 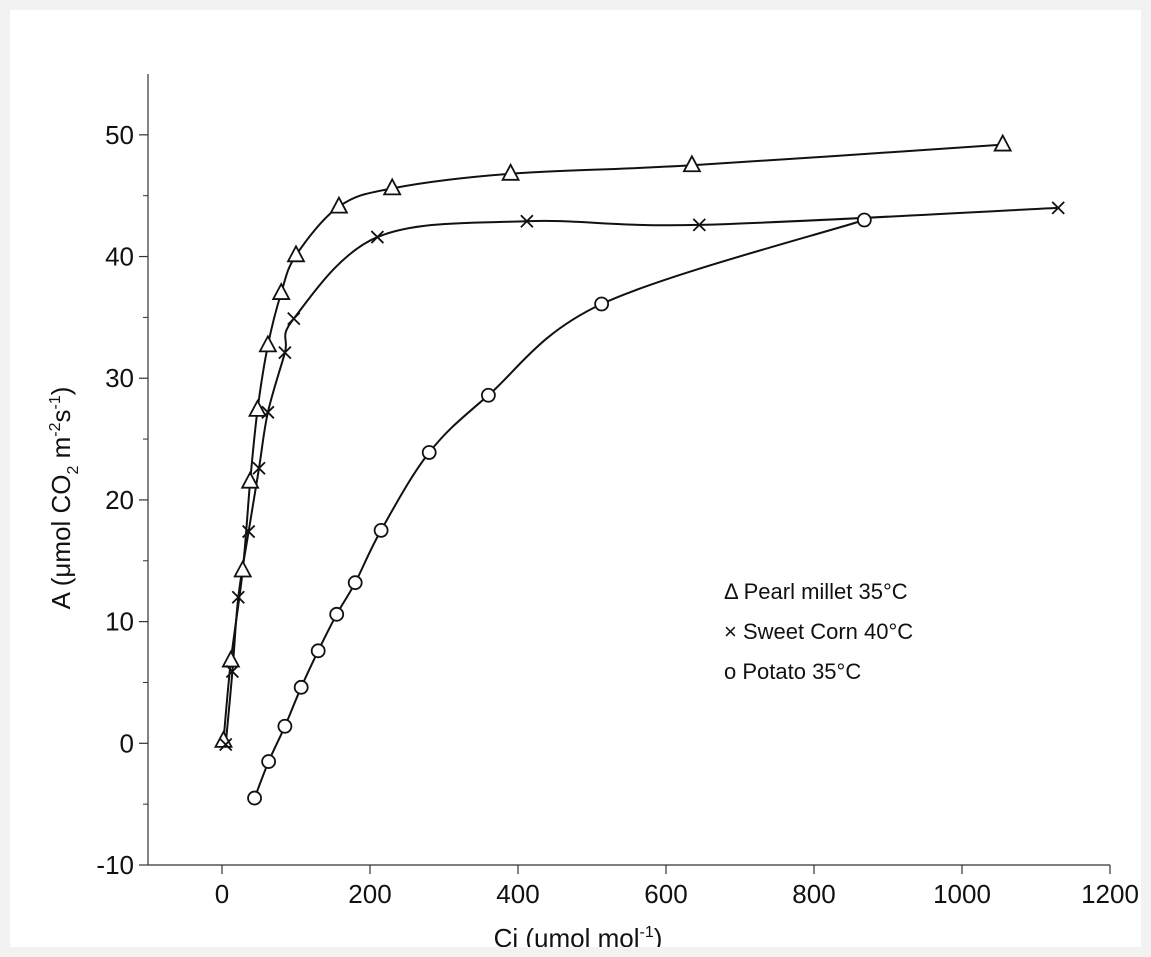 I want to click on y-tick-label: 20, so click(x=119, y=500).